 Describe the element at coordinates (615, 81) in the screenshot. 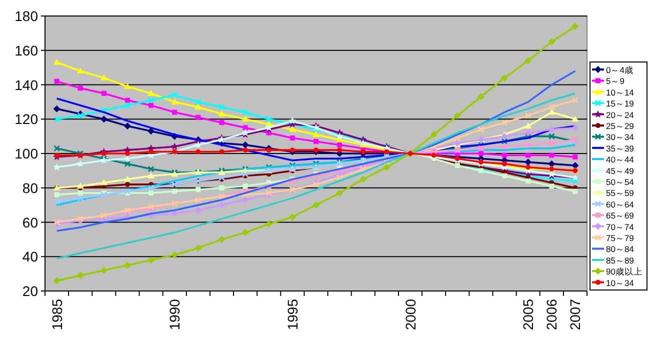

I see `legend-label: 5～9` at that location.